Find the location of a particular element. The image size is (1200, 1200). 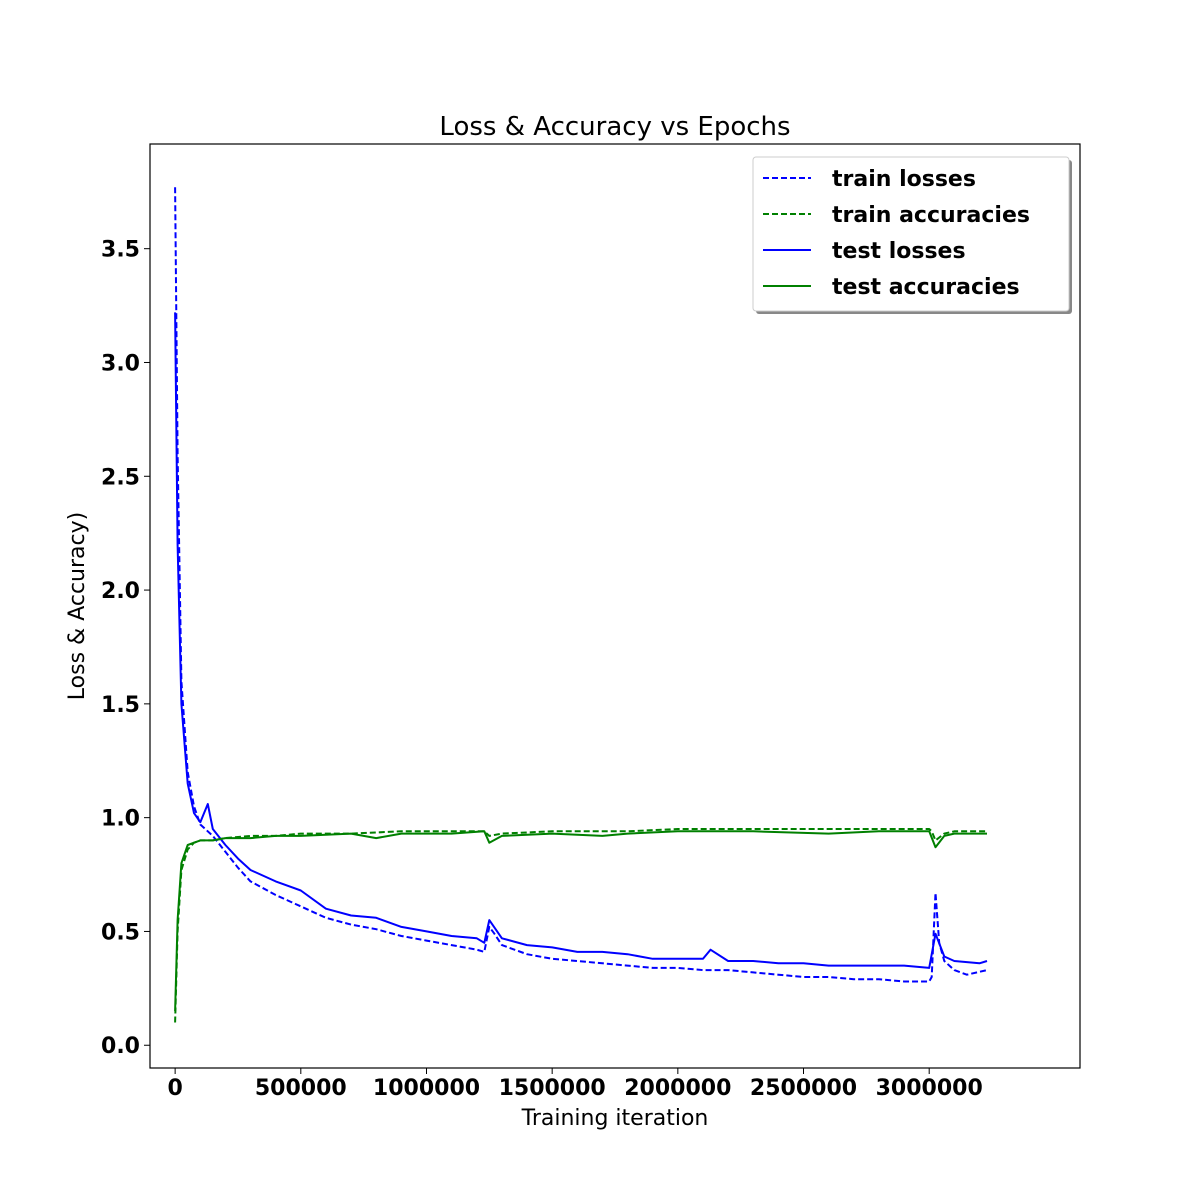

y-tick-label: 1.5 is located at coordinates (120, 705).